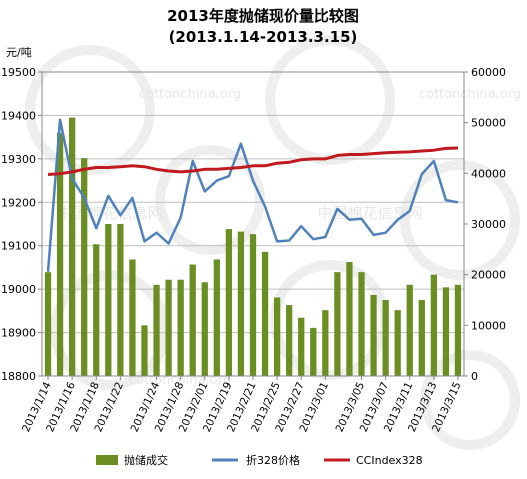 The image size is (527, 479). I want to click on chart-title: 2013年度抛储现价量比较图, so click(263, 16).